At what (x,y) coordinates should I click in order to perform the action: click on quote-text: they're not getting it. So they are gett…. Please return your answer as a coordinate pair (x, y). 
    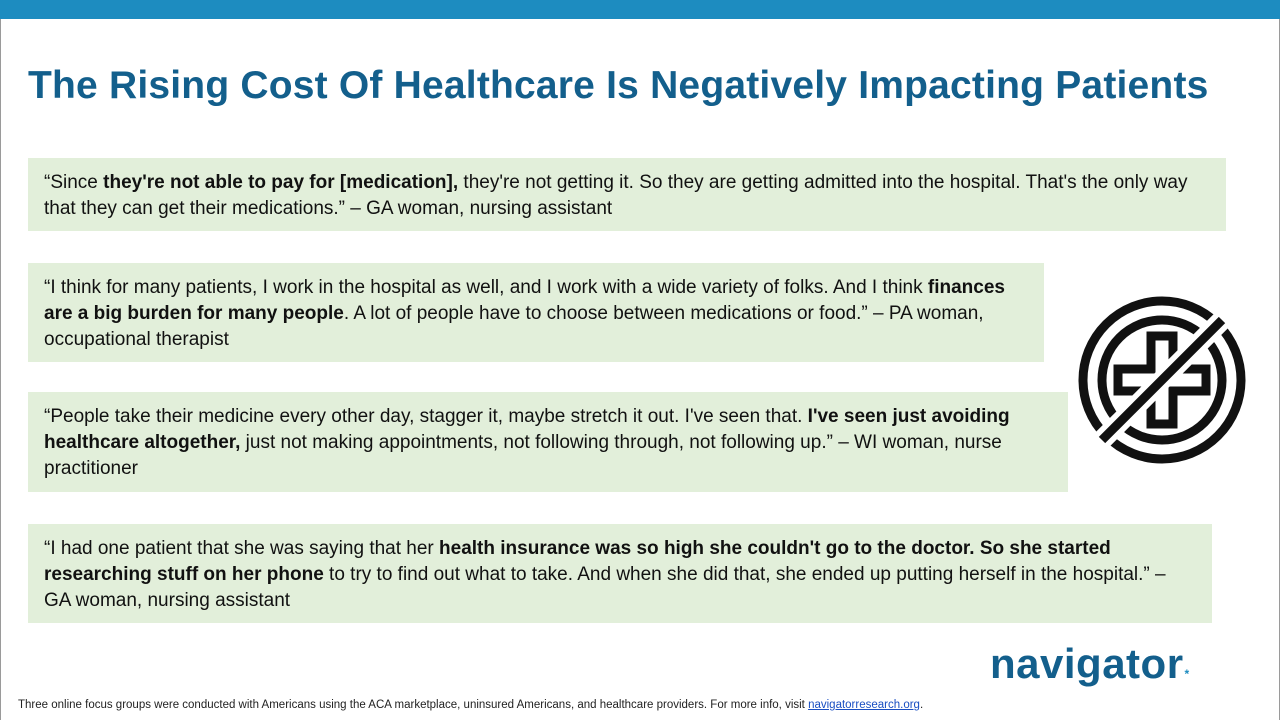
    Looking at the image, I should click on (616, 195).